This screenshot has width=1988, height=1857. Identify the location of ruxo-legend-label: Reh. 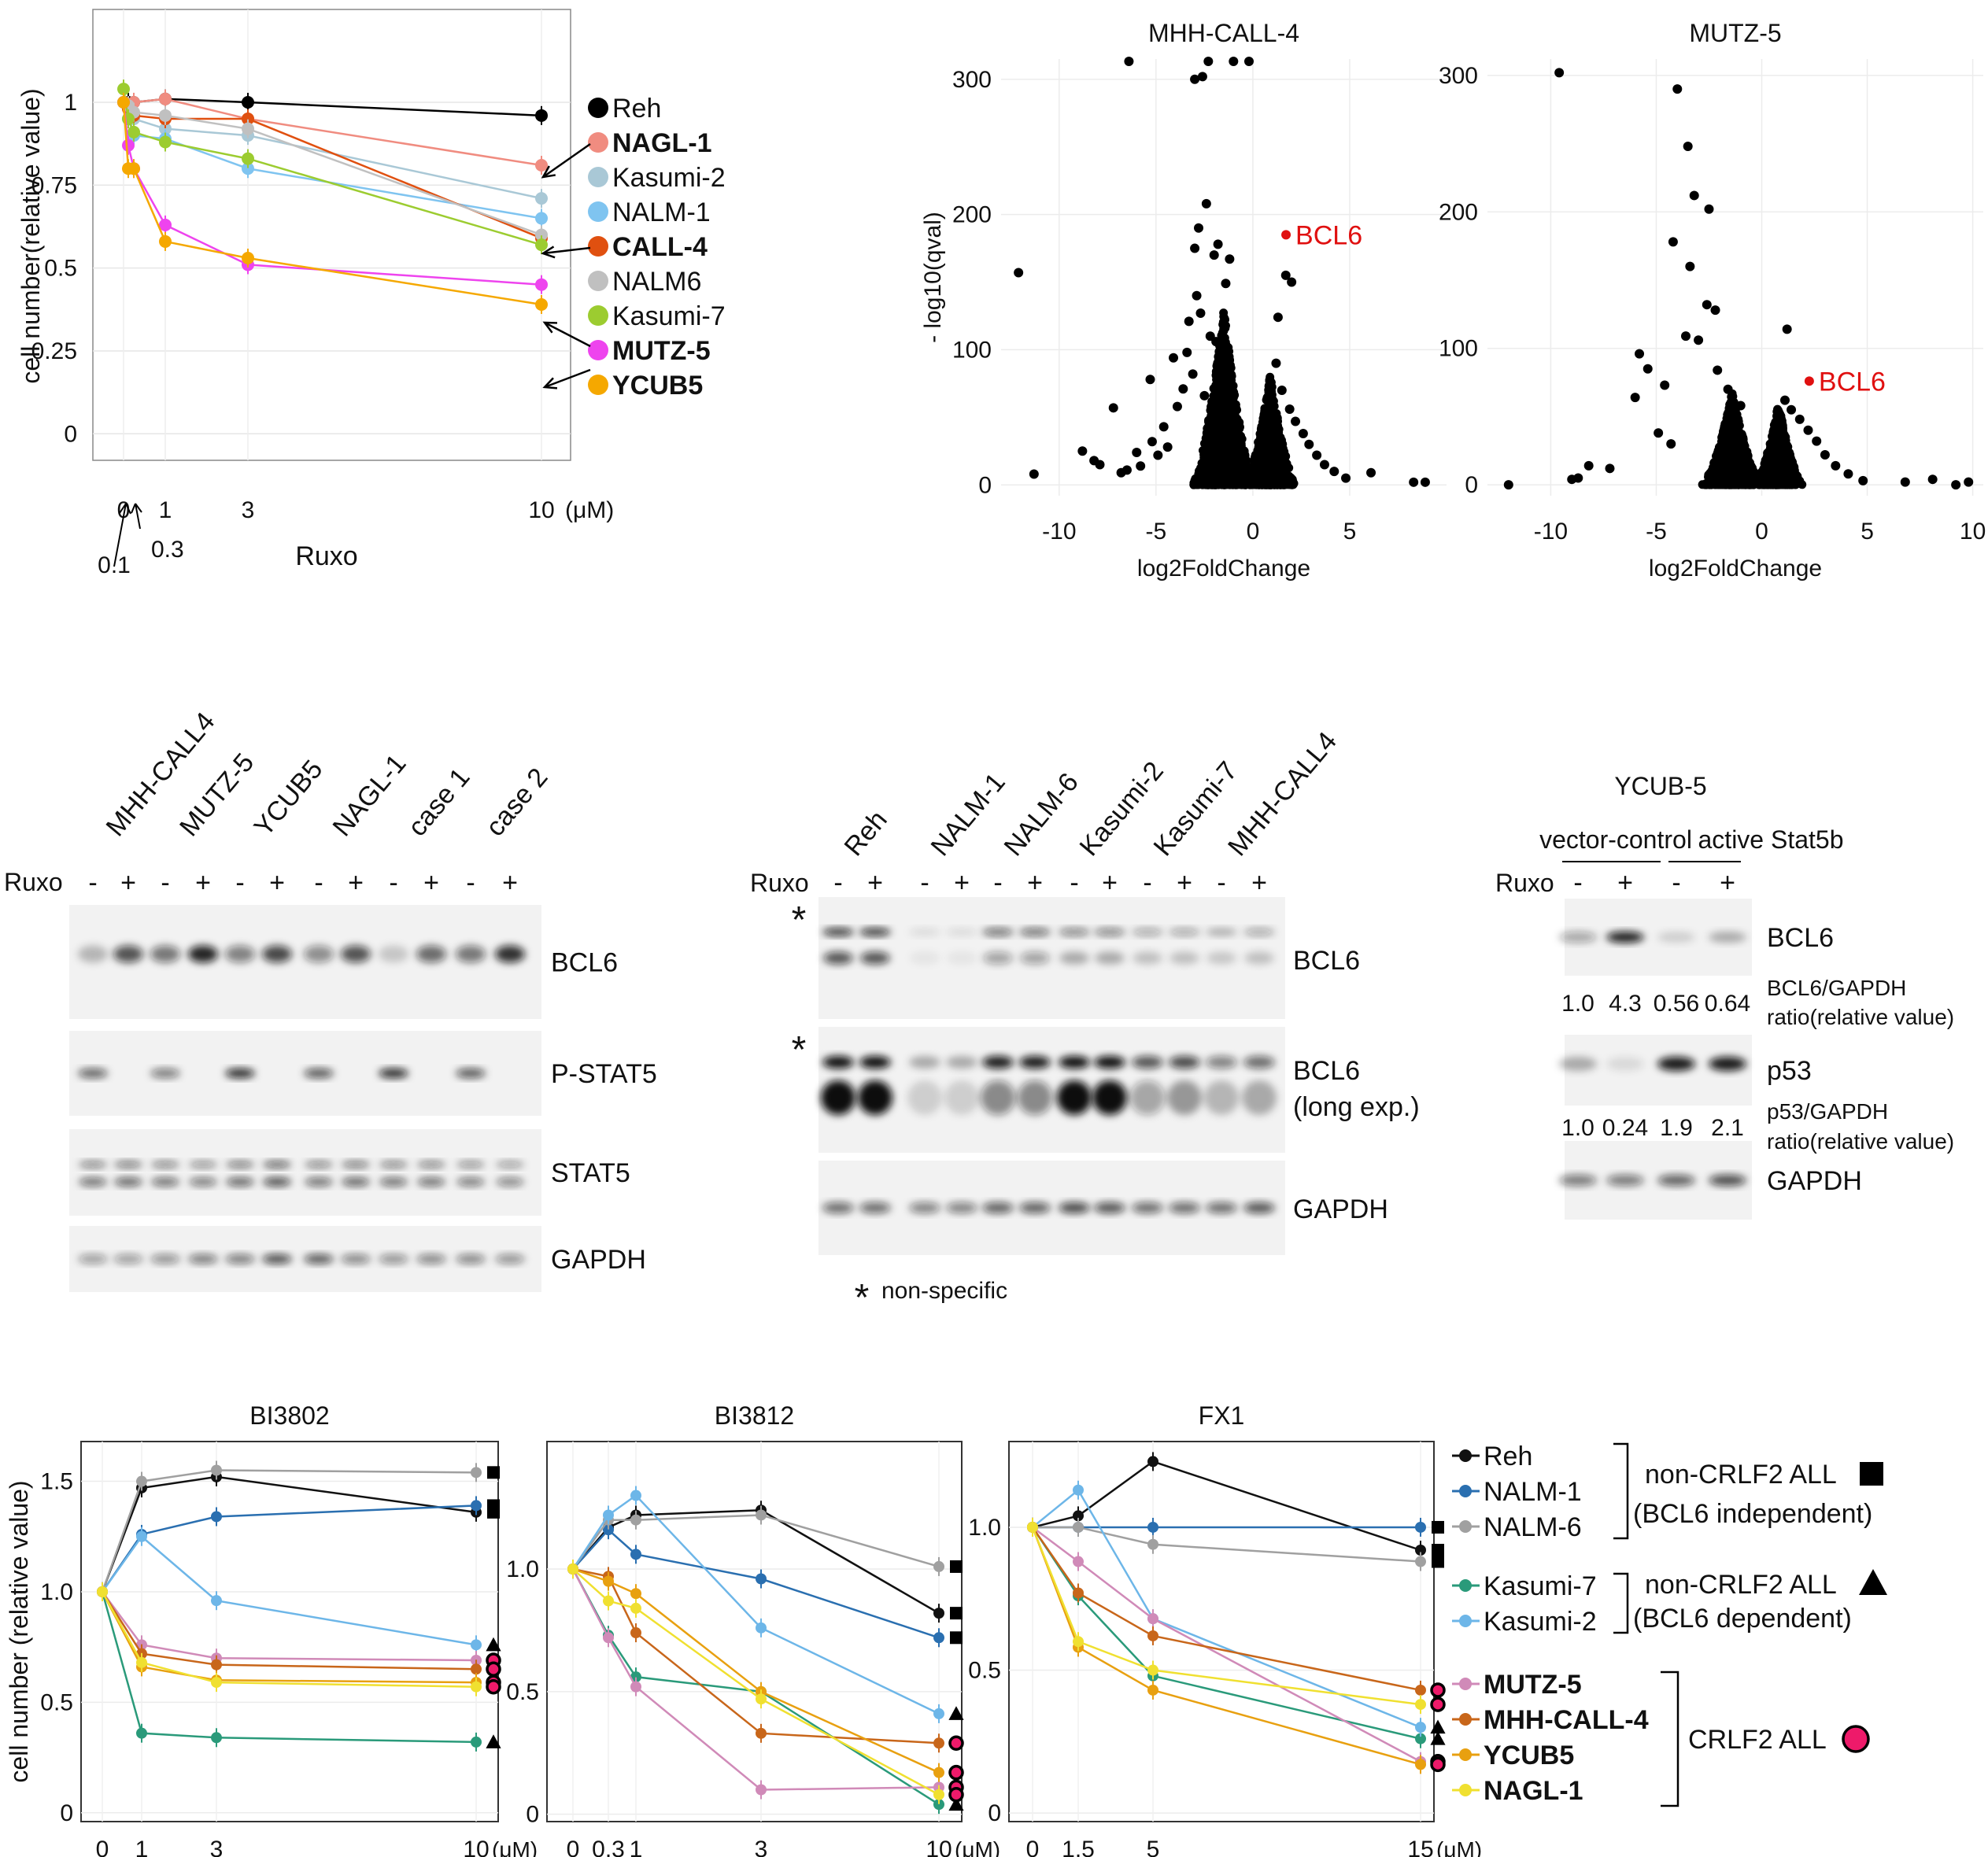
(637, 109).